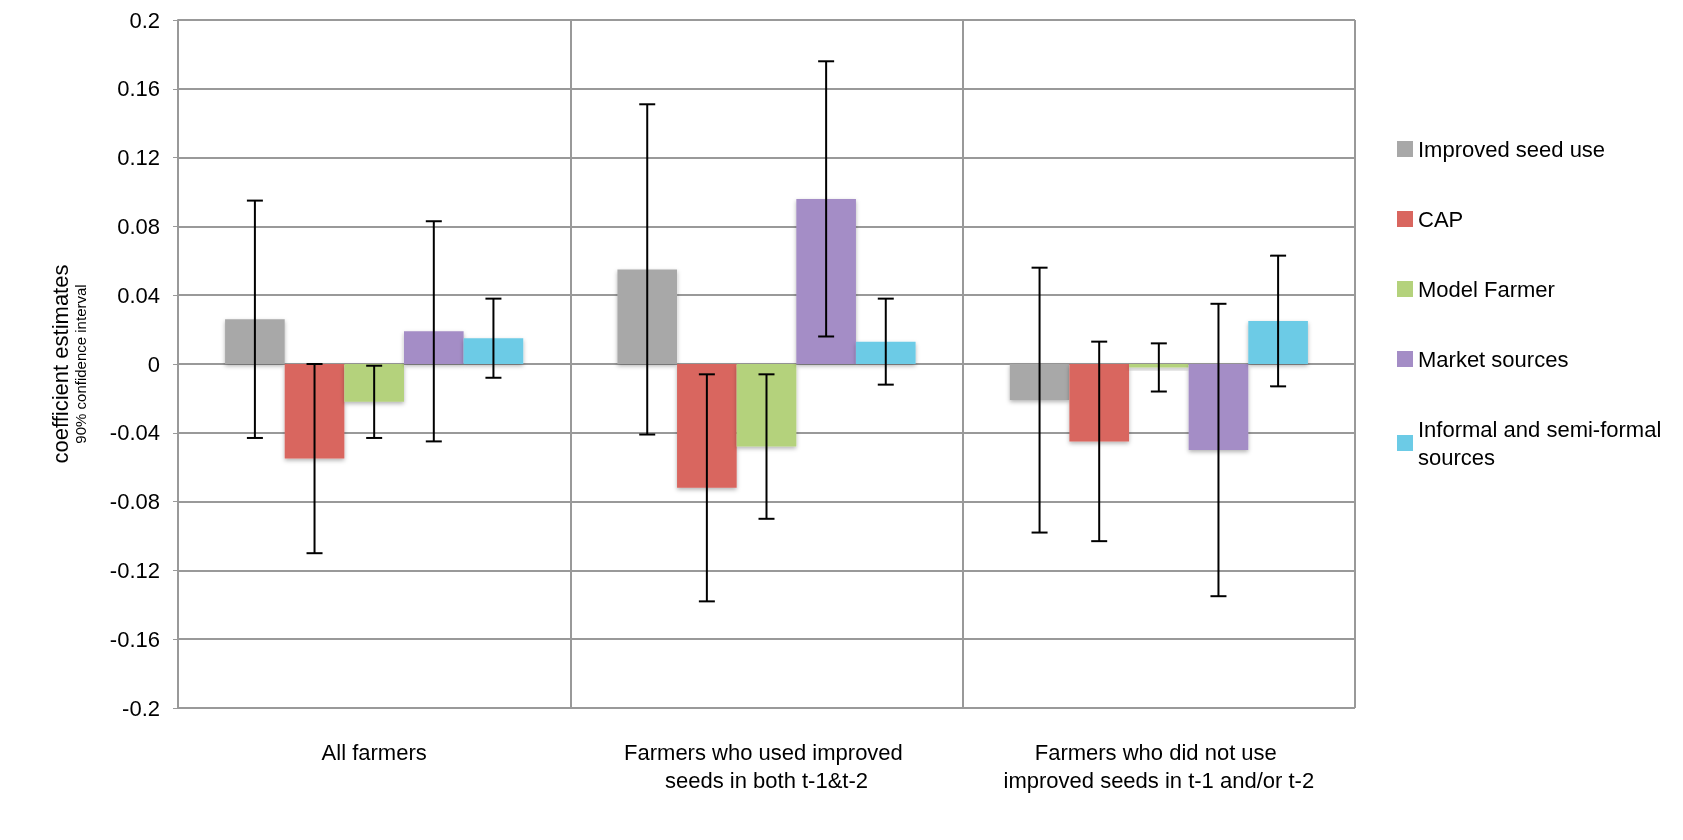 This screenshot has width=1683, height=840. I want to click on y-tick-label: -0.04, so click(134, 433).